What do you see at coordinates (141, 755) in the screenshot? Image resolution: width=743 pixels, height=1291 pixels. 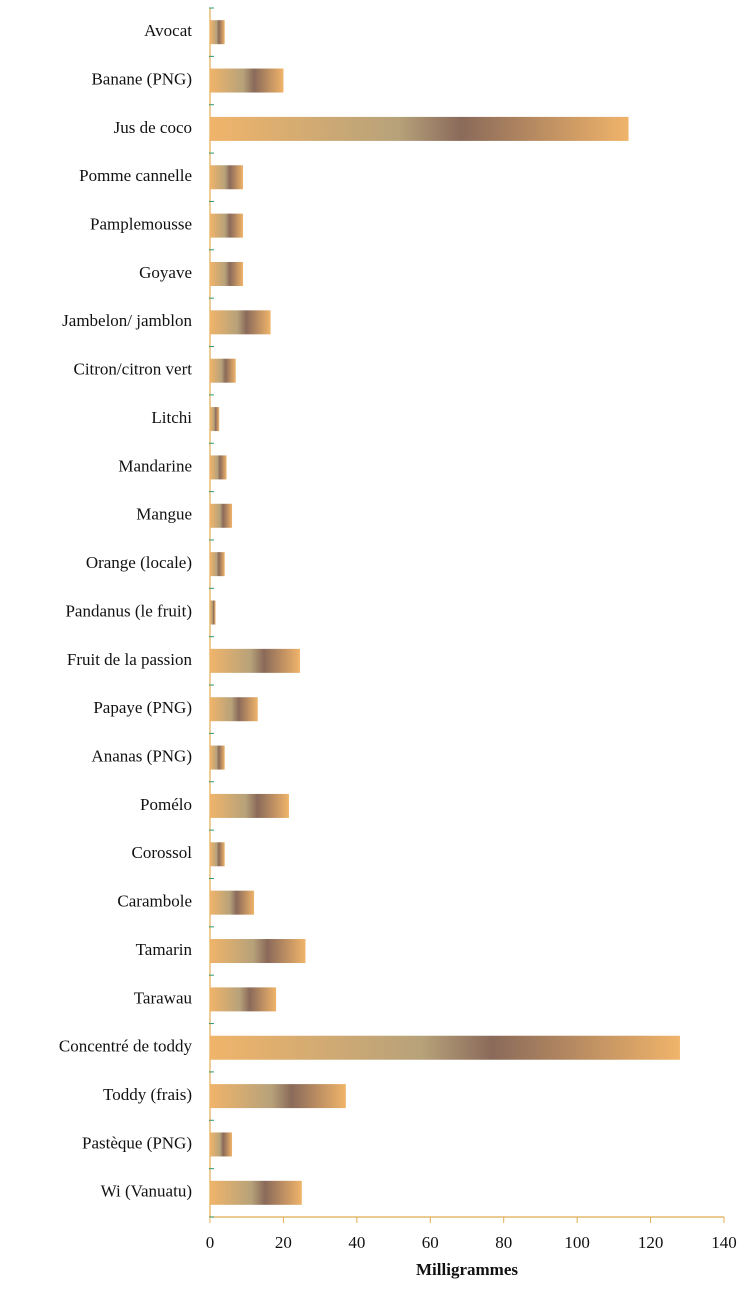 I see `y-tick-label: Ananas (PNG)` at bounding box center [141, 755].